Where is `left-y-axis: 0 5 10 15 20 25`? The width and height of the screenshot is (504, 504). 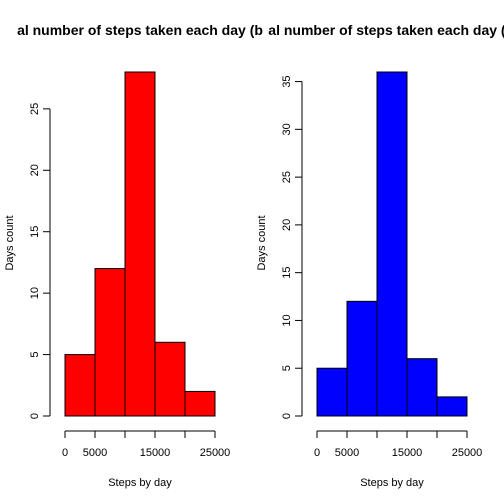
left-y-axis: 0 5 10 15 20 25 is located at coordinates (40, 261).